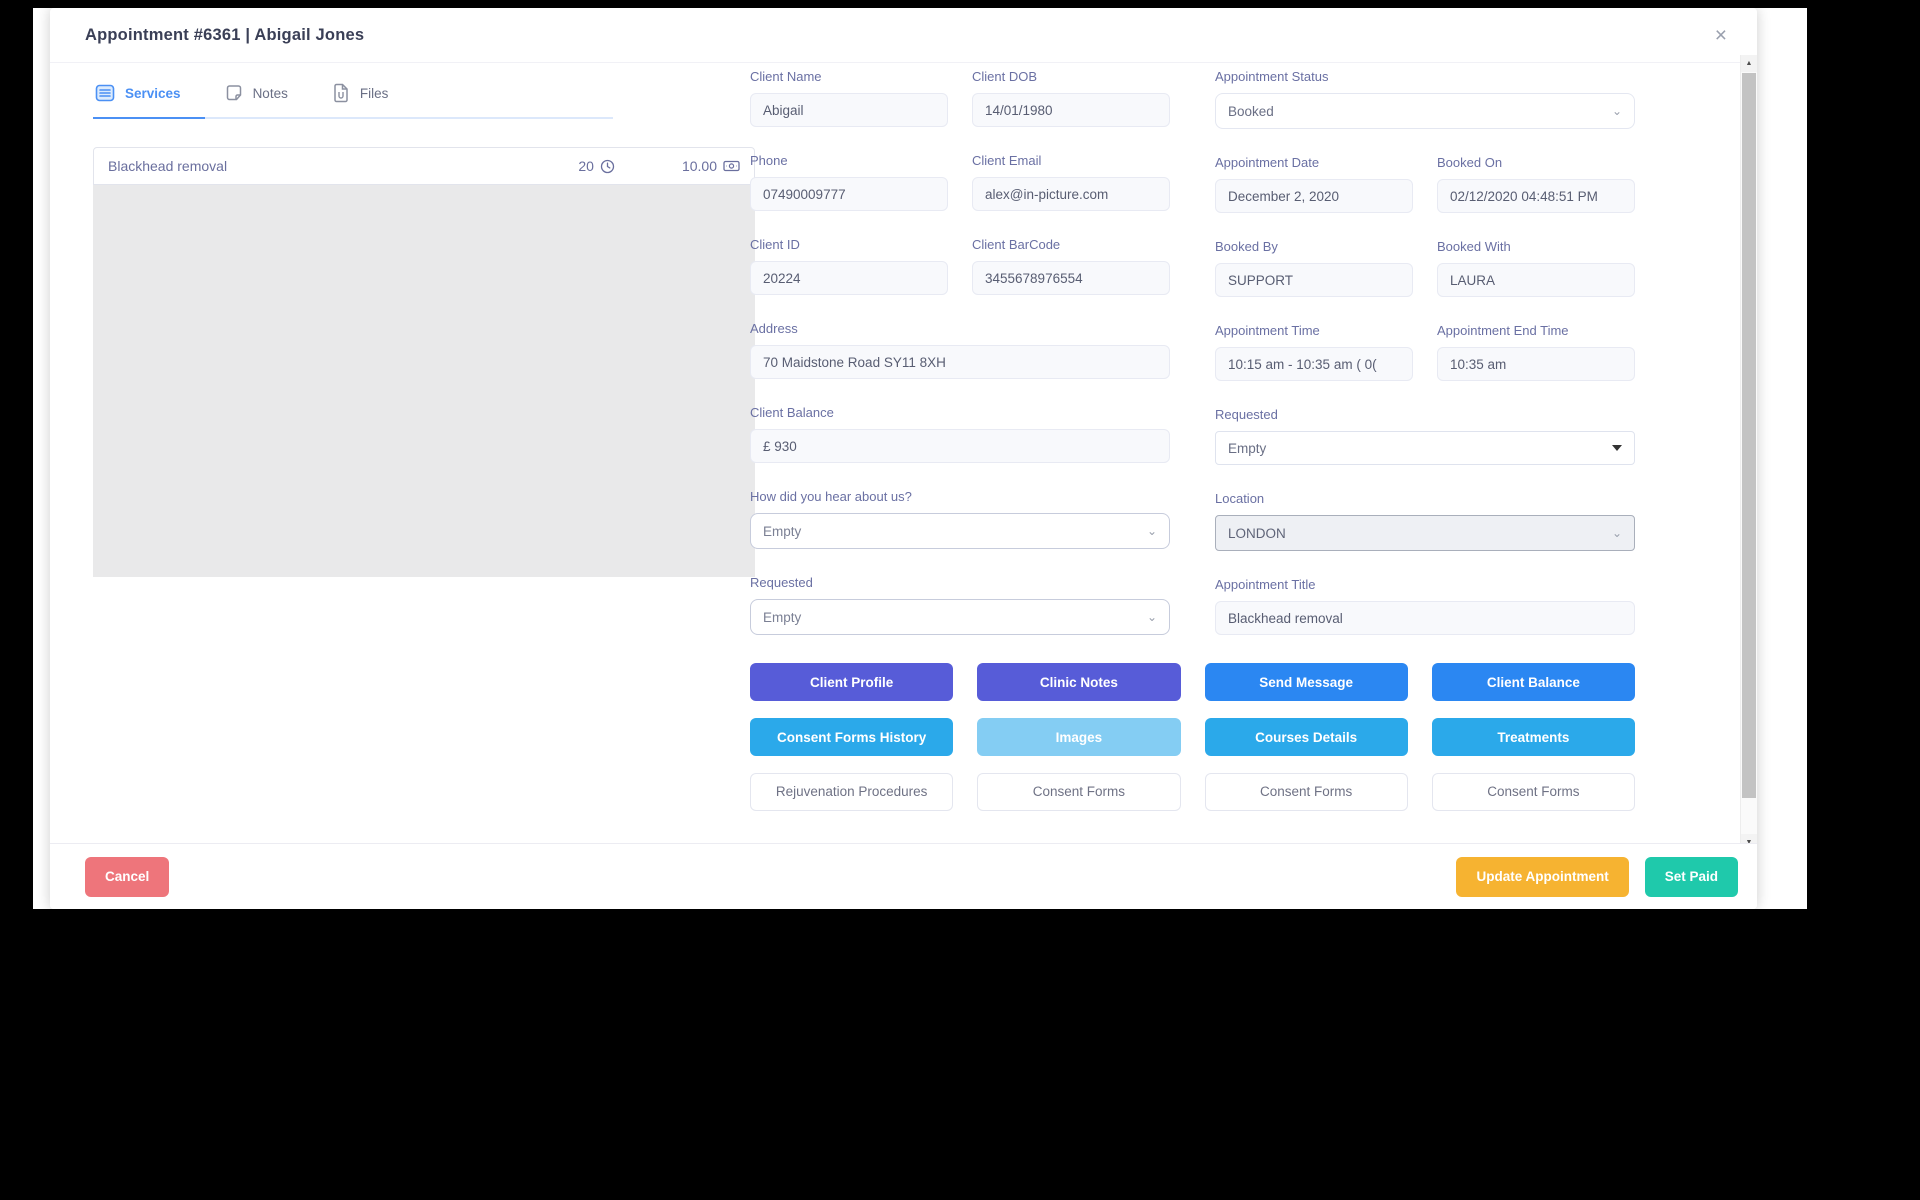 This screenshot has height=1200, width=1920. I want to click on appointment-title-field: Blackhead removal, so click(1425, 618).